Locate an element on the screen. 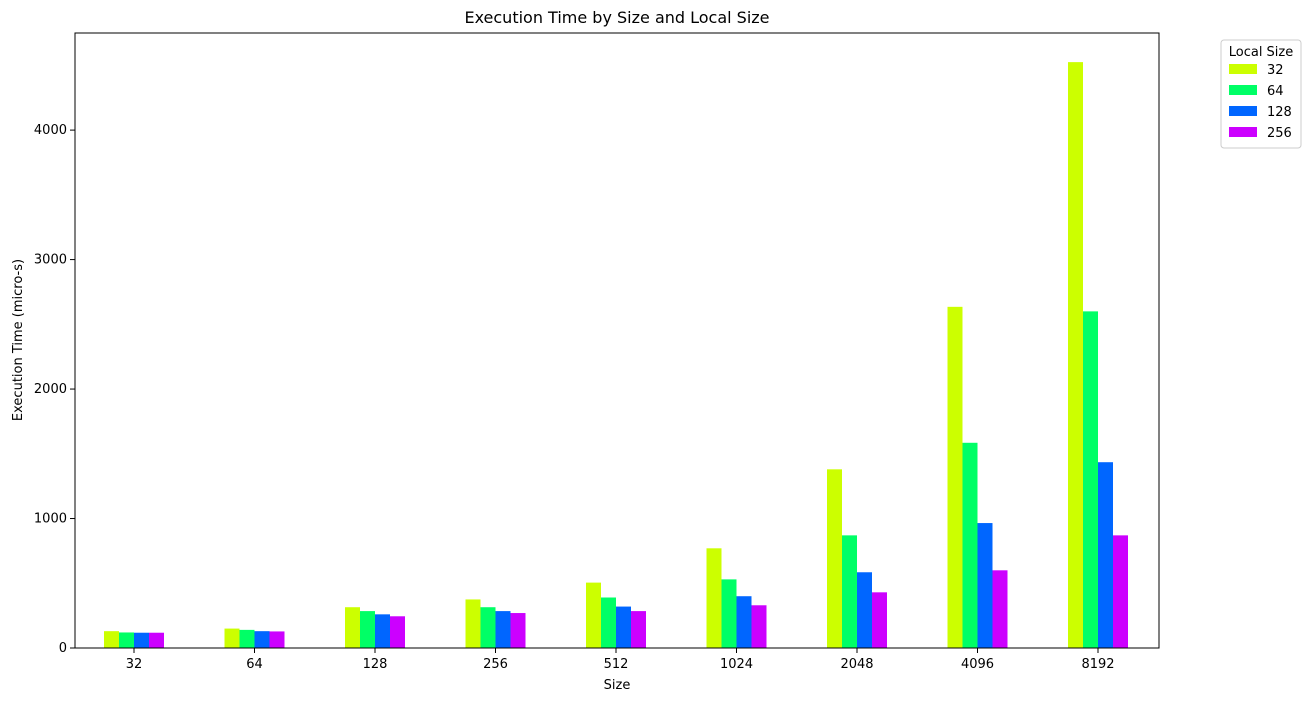 This screenshot has width=1310, height=701. y-axis: 0 1000 2000 3000 4000 is located at coordinates (54, 389).